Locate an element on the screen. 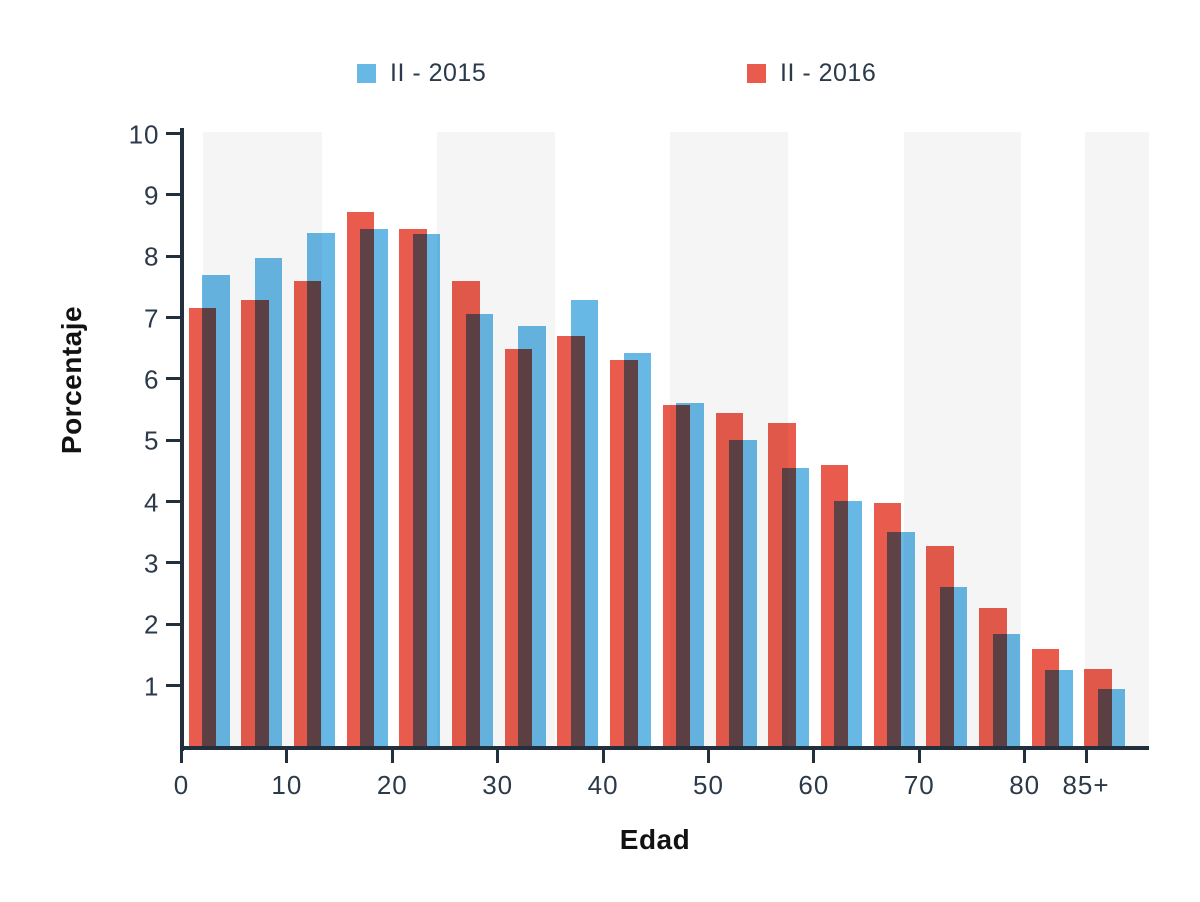 The image size is (1200, 902). y-axis-title: Porcentaje is located at coordinates (71, 380).